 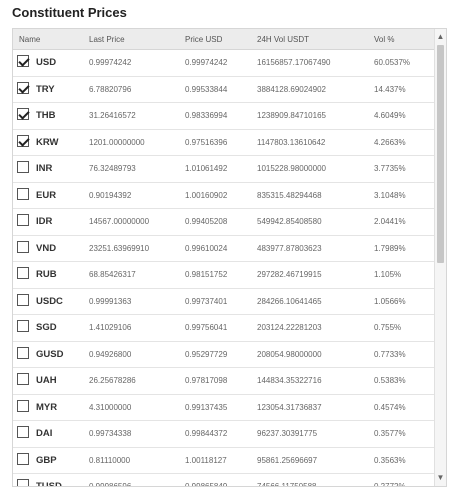 I want to click on vol-24h: 1015228.98000000, so click(x=291, y=168).